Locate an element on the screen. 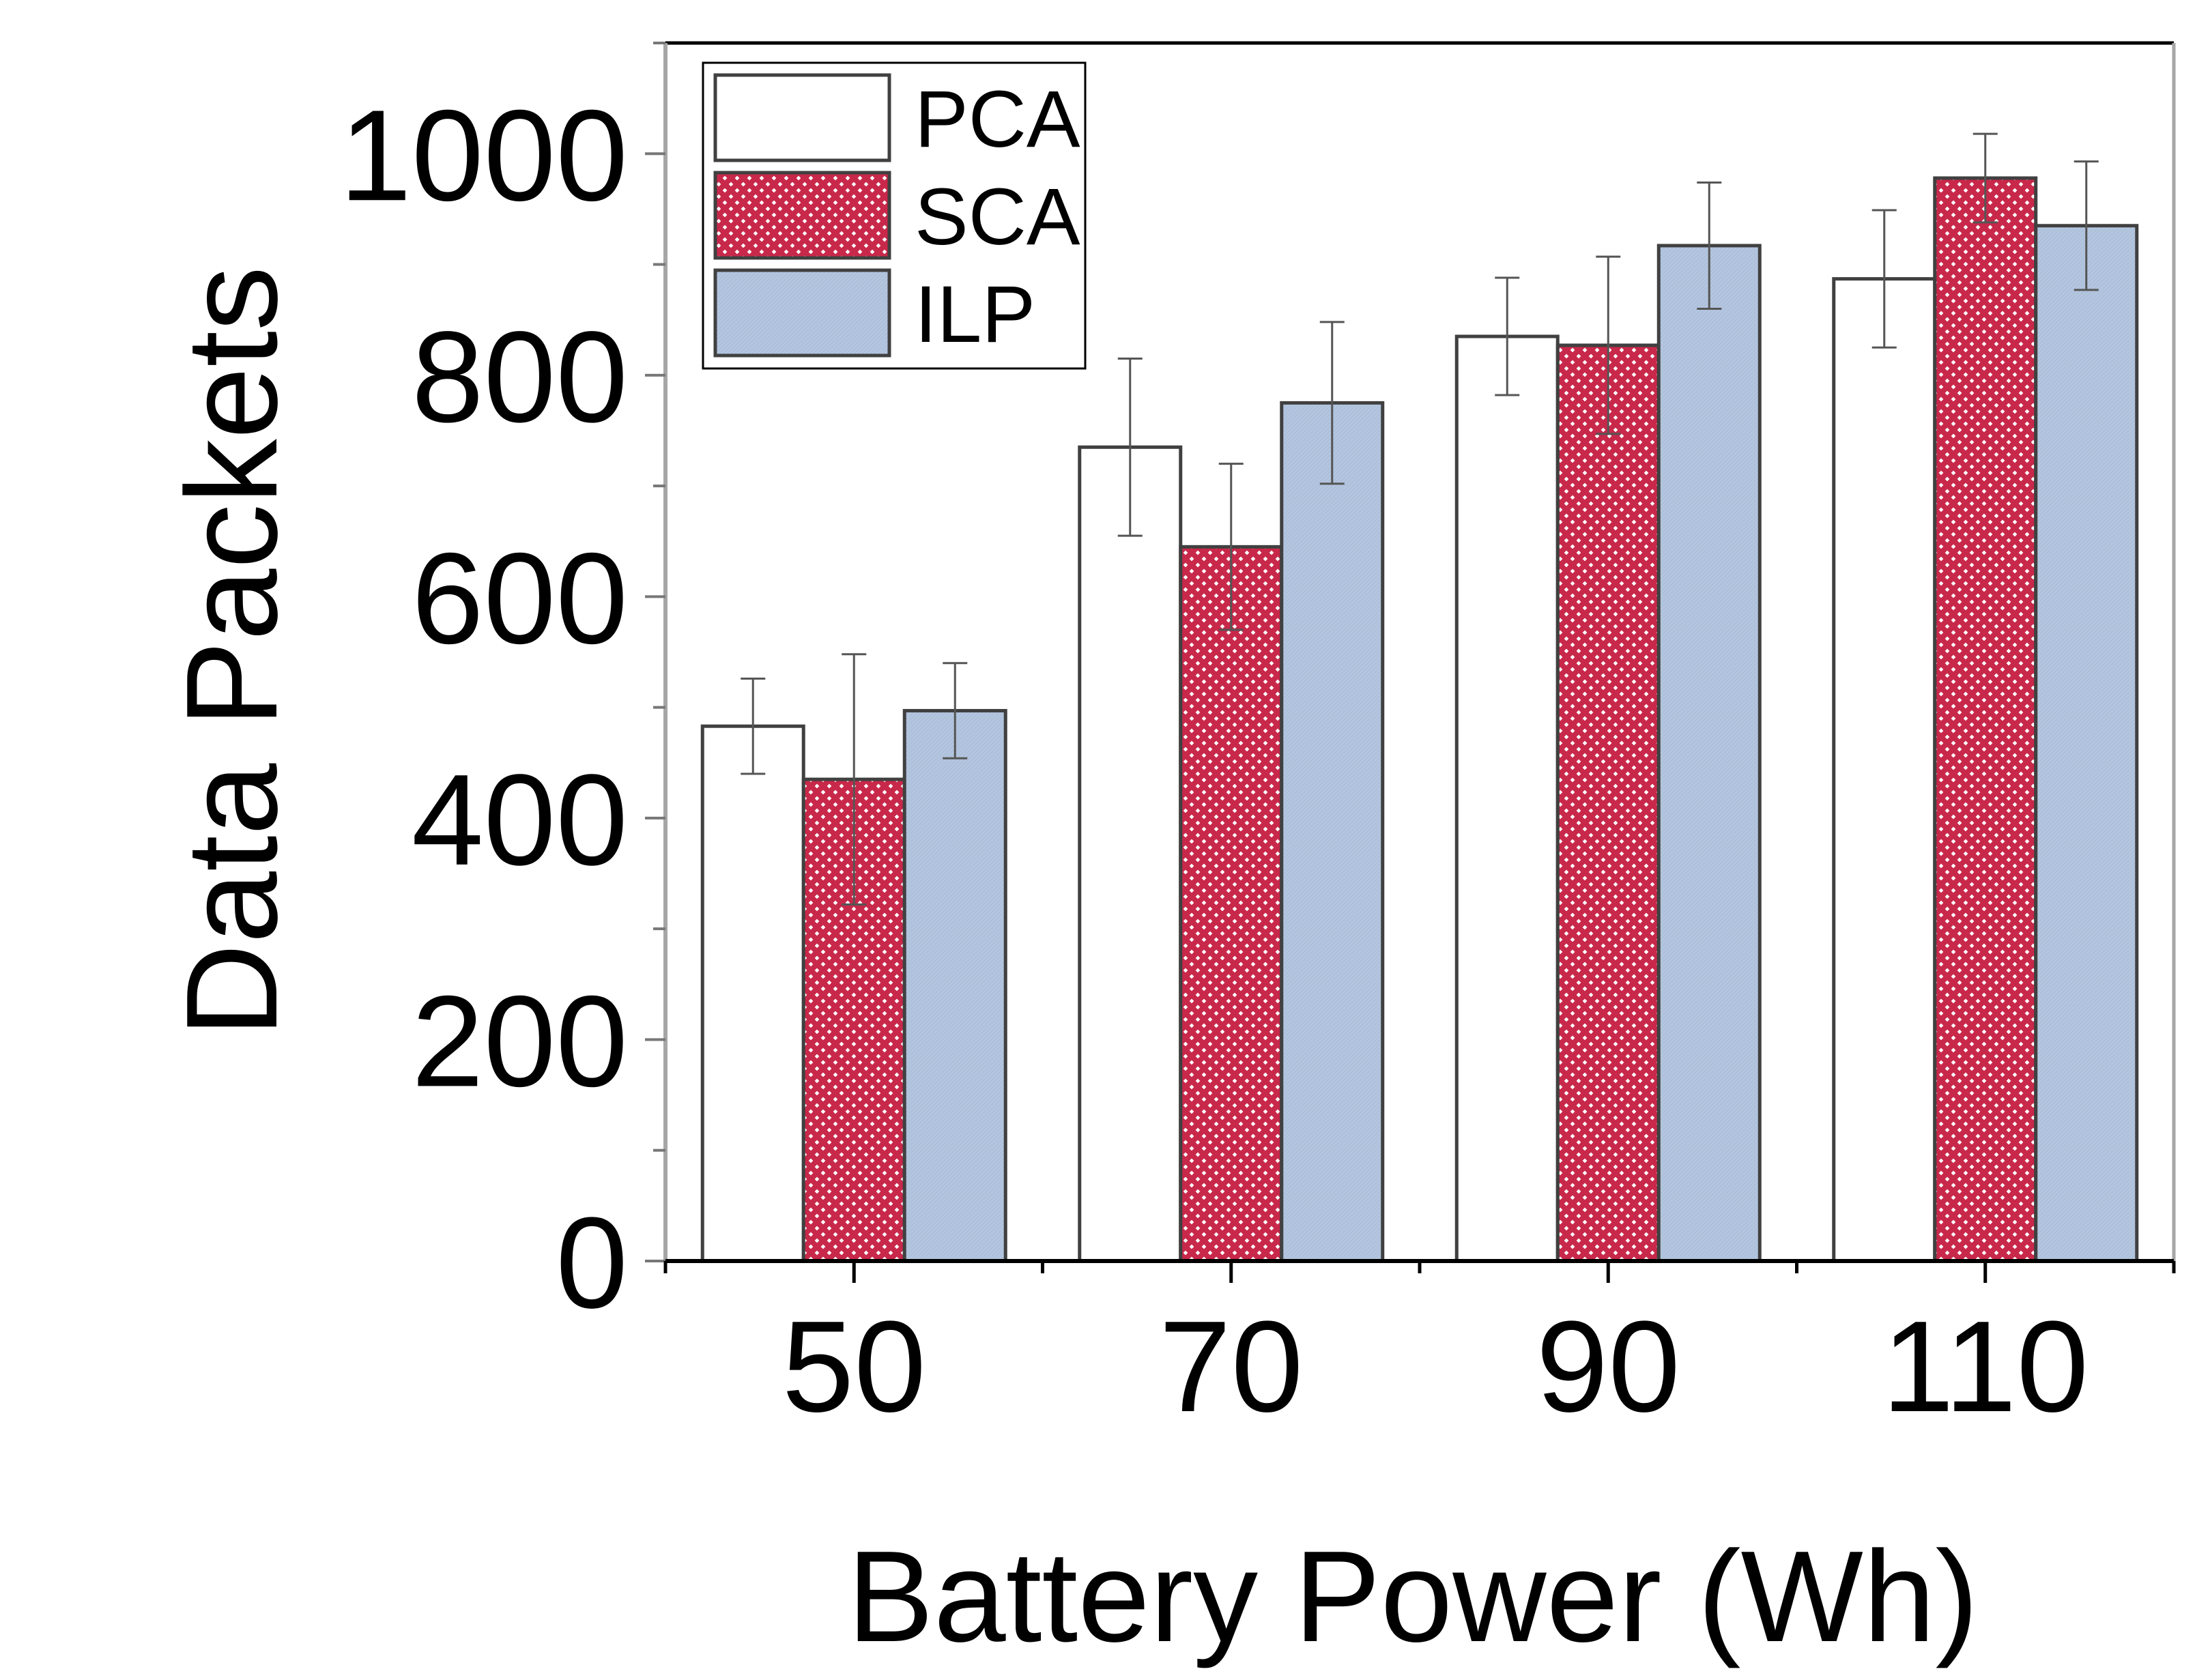 This screenshot has width=2195, height=1680. legend-label-pca: PCA is located at coordinates (997, 119).